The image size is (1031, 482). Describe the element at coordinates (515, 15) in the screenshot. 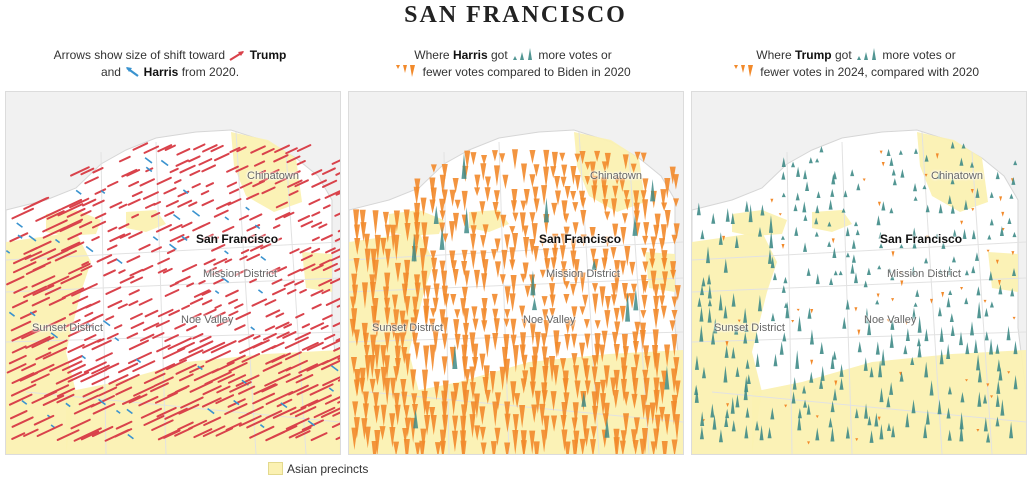

I see `page-title: SAN FRANCISCO` at that location.